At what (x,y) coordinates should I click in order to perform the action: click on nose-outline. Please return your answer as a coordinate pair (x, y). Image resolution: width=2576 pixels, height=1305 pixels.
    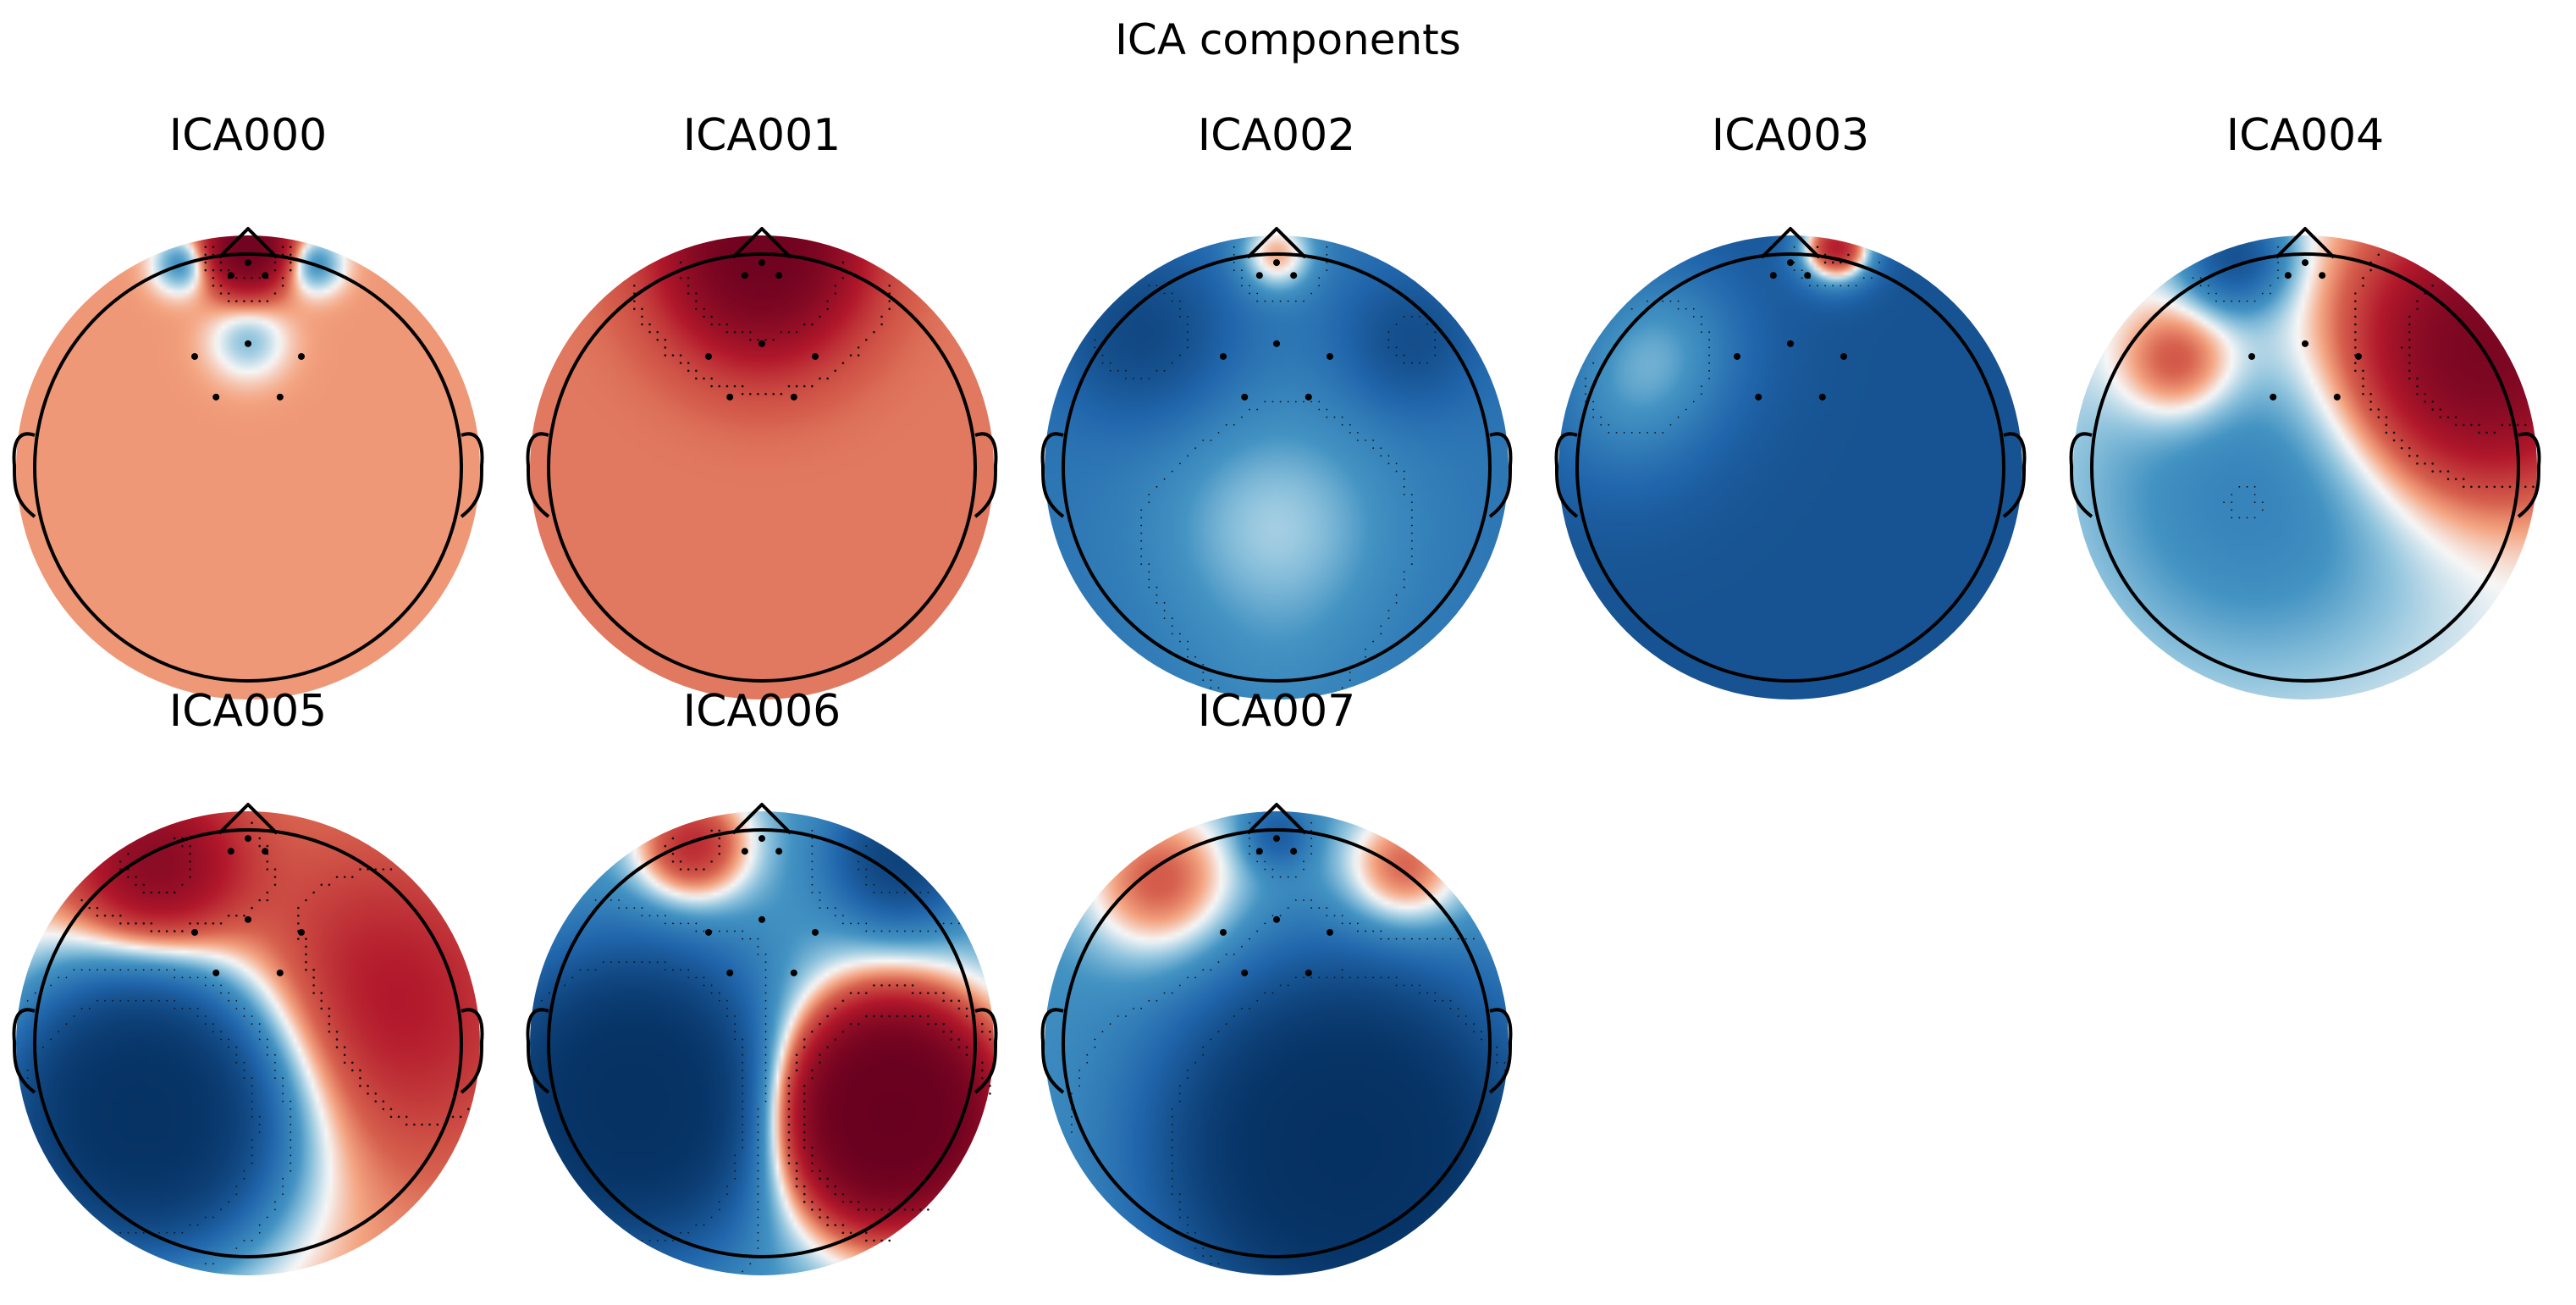
    Looking at the image, I should click on (1276, 243).